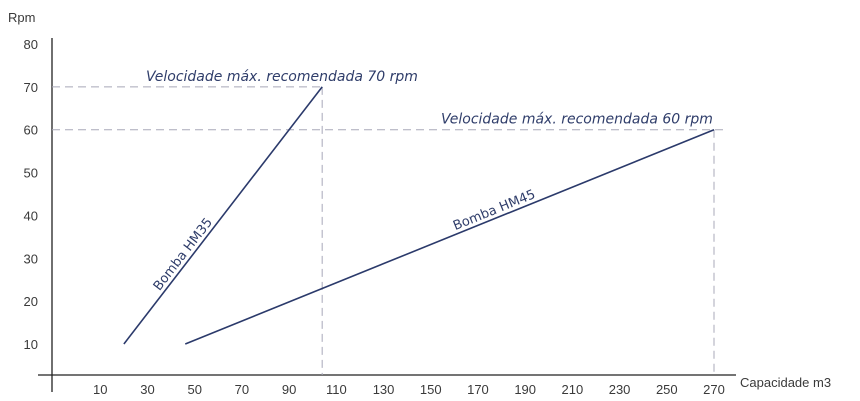 The width and height of the screenshot is (860, 401). What do you see at coordinates (620, 389) in the screenshot?
I see `x-tick-label: 230` at bounding box center [620, 389].